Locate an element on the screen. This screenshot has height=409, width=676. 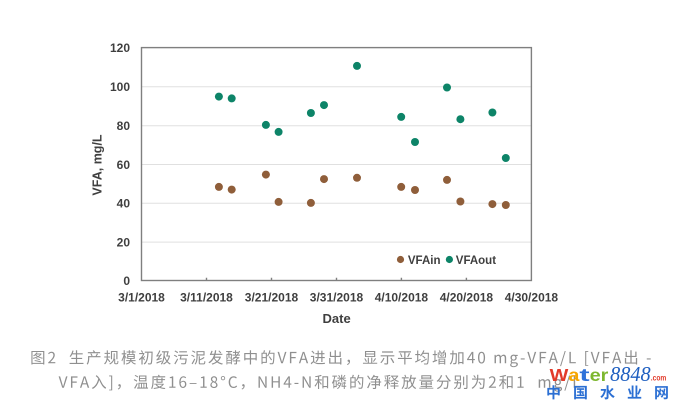
svg-text: e is located at coordinates (595, 375).